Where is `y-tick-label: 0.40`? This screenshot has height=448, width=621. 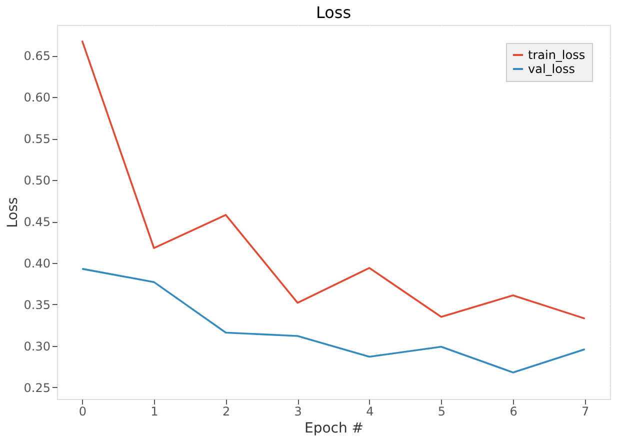 y-tick-label: 0.40 is located at coordinates (37, 263).